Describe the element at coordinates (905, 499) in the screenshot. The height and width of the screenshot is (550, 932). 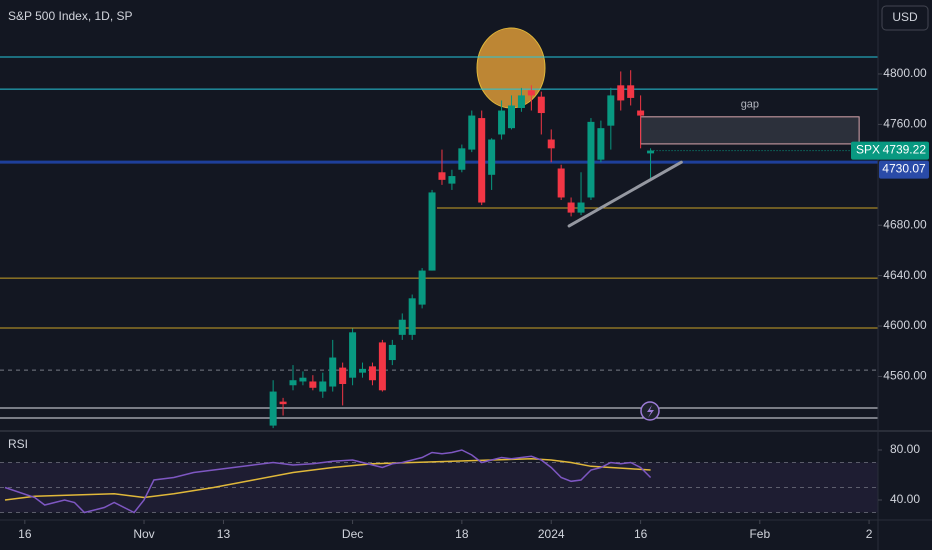
I see `rsi-tick-label: 40.00` at that location.